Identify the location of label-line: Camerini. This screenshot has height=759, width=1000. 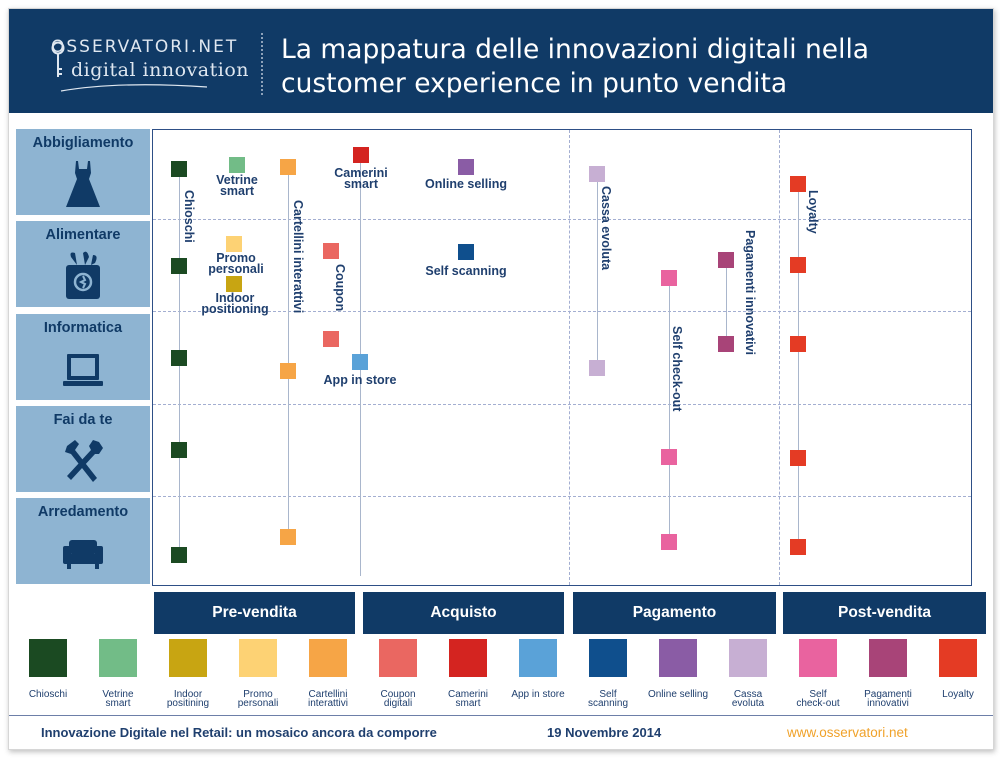
(361, 173).